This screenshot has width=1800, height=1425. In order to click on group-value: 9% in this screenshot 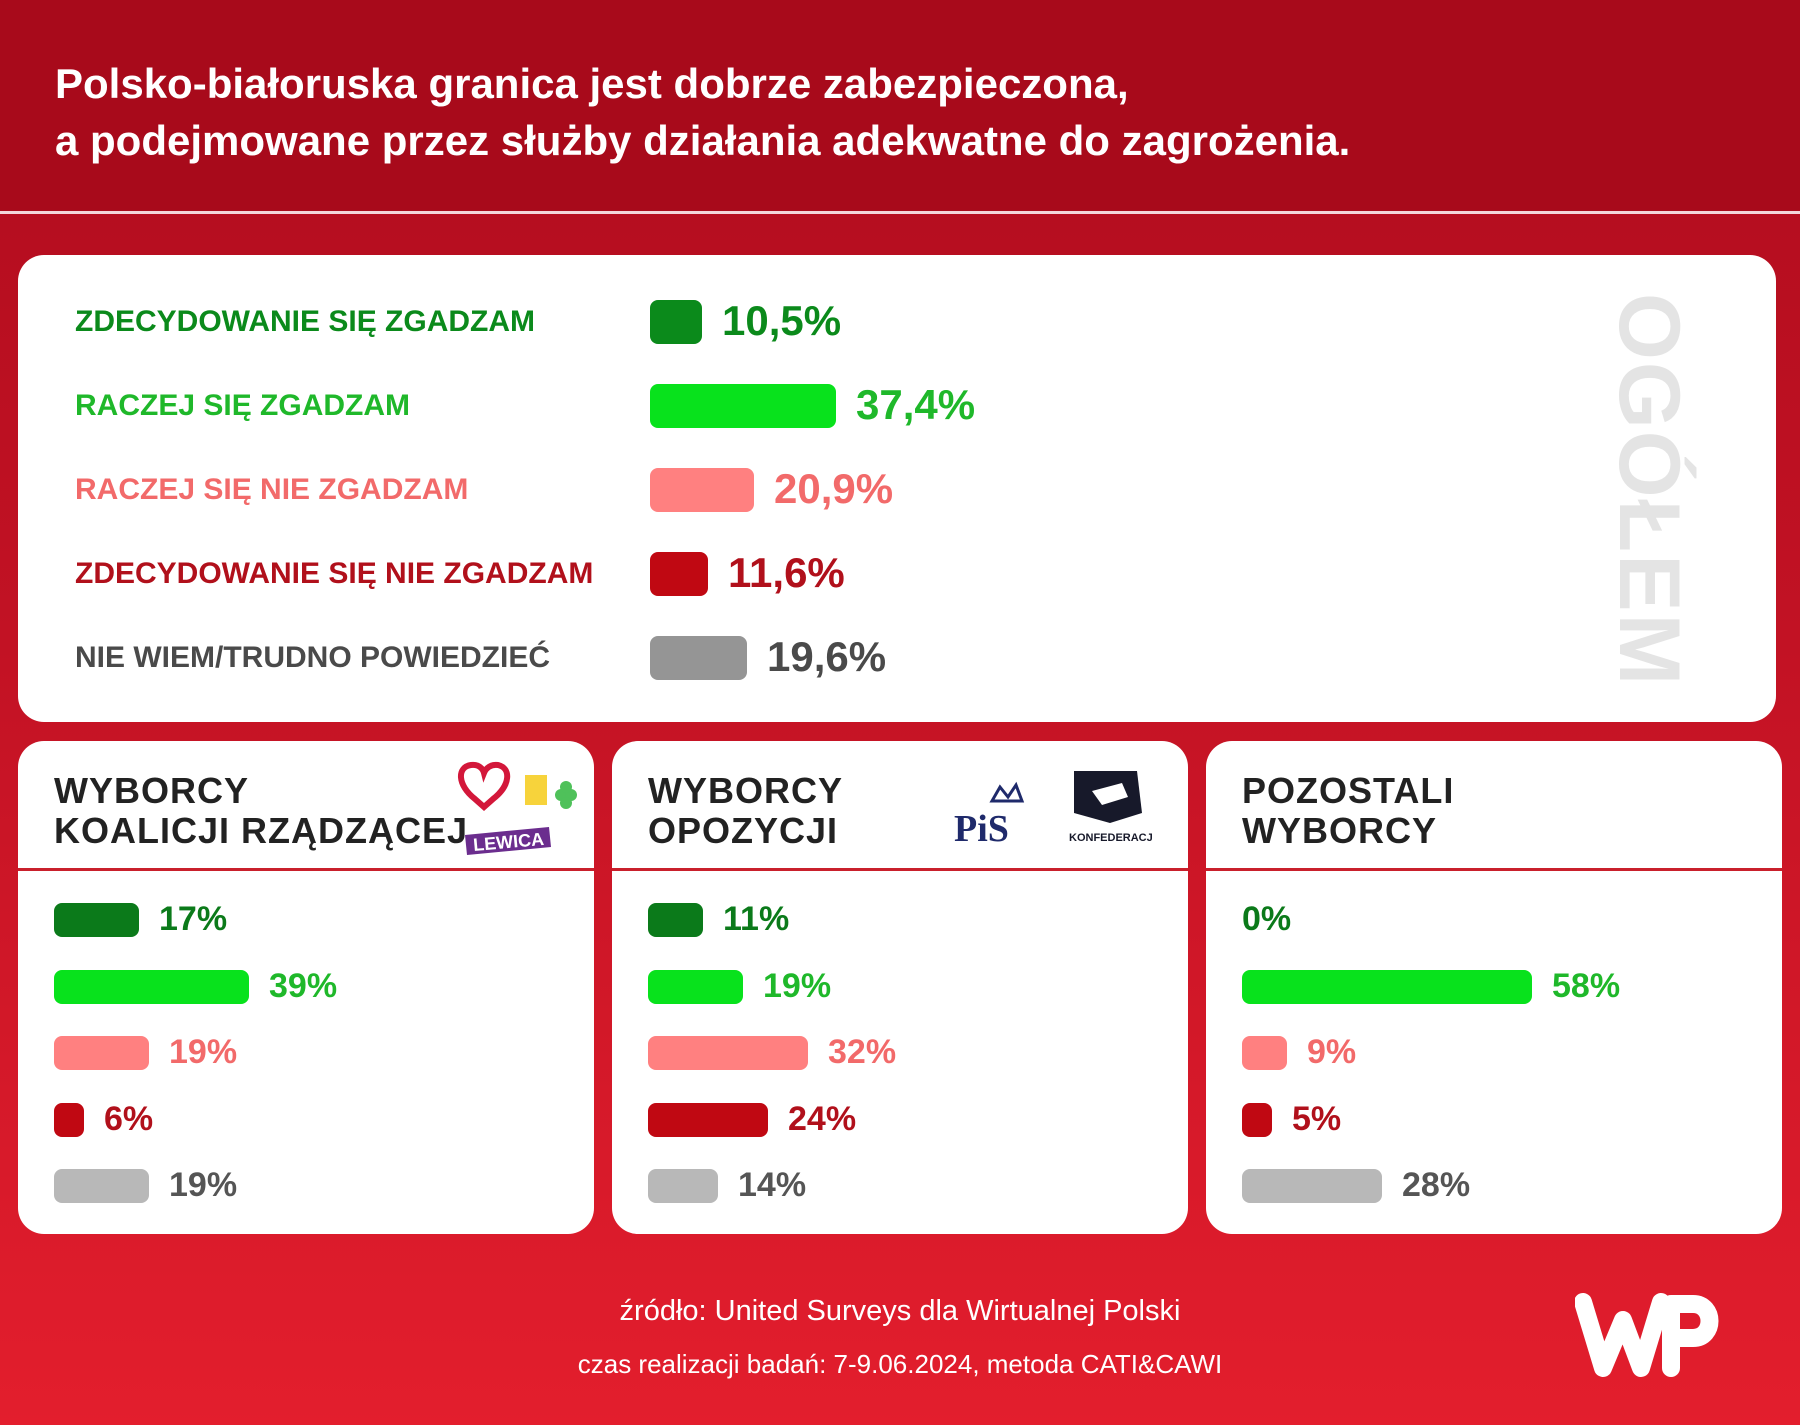, I will do `click(1332, 1052)`.